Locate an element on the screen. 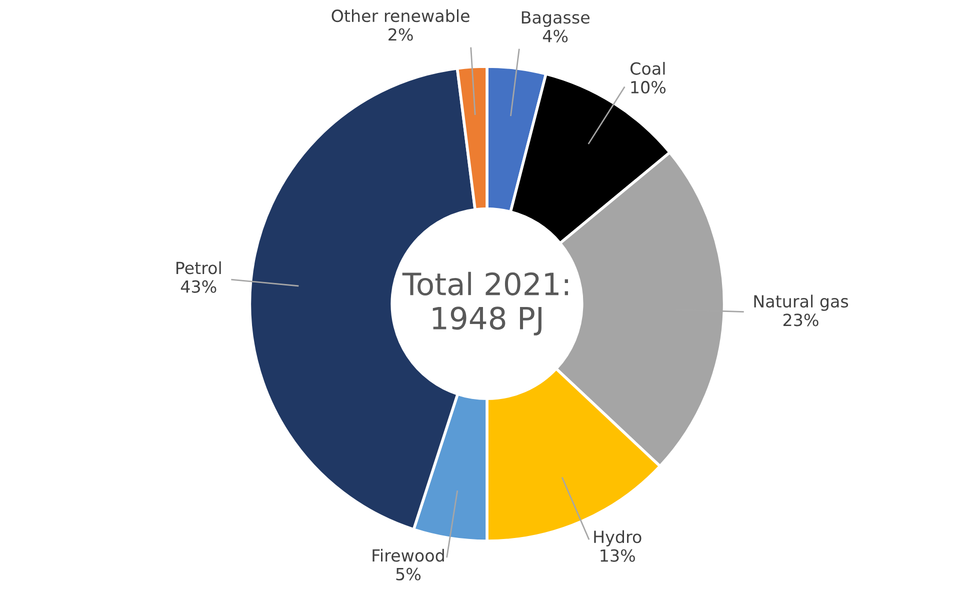  data-label: 5% is located at coordinates (408, 574).